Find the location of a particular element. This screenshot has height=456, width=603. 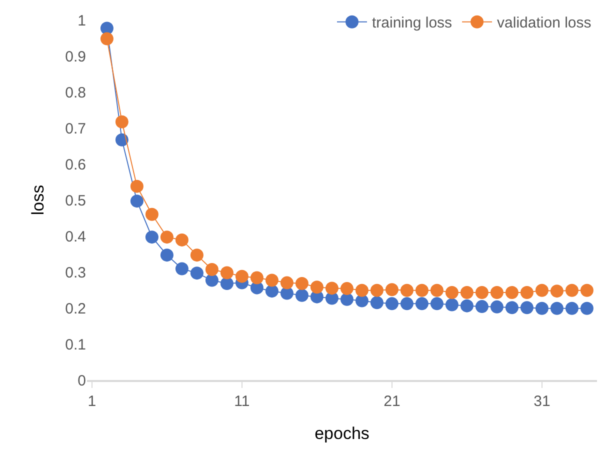

y-tick-label: 0.2 is located at coordinates (75, 309).